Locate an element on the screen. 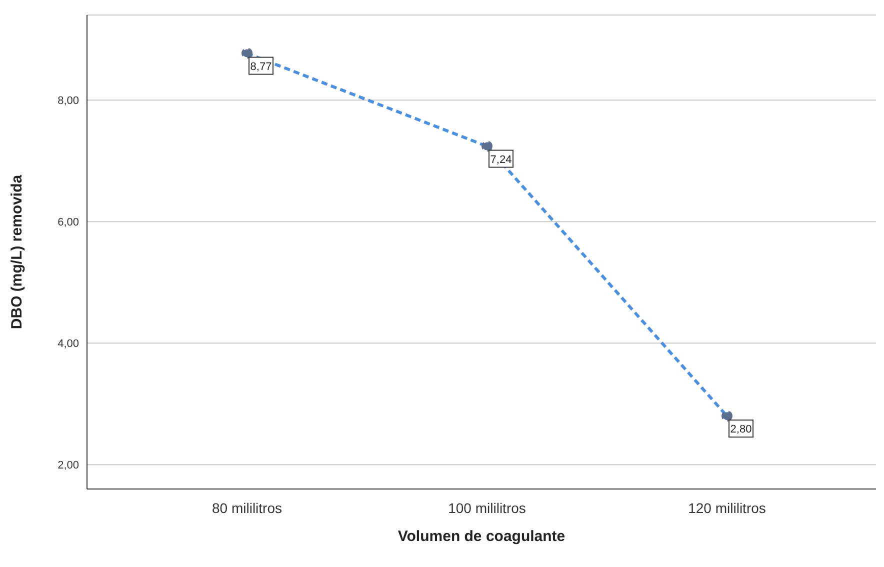 This screenshot has height=567, width=884. data-label: 7,24 is located at coordinates (501, 160).